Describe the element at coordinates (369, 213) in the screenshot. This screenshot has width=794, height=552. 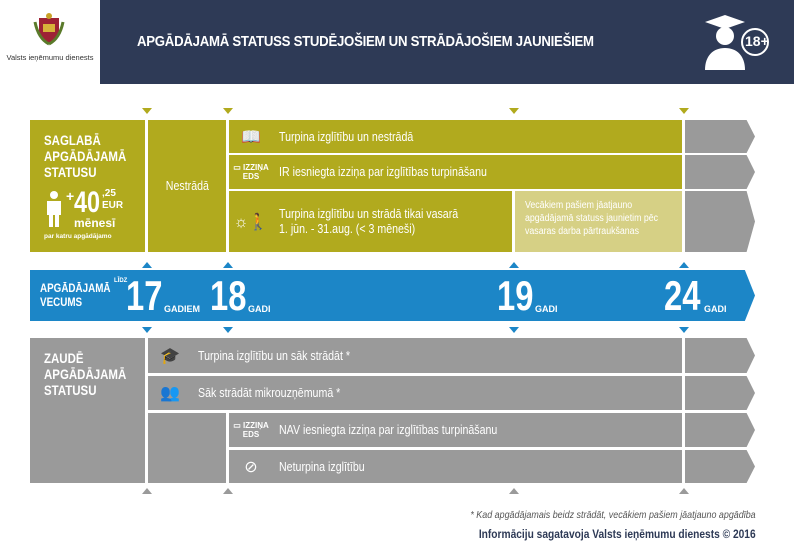
I see `row-label: Turpina izglītību un strādā tikai vasarā` at that location.